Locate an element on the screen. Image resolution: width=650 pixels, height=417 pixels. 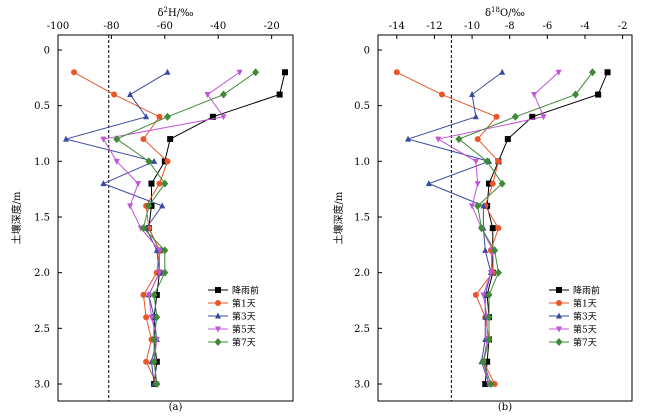
x-tick-label: -12 is located at coordinates (434, 26).